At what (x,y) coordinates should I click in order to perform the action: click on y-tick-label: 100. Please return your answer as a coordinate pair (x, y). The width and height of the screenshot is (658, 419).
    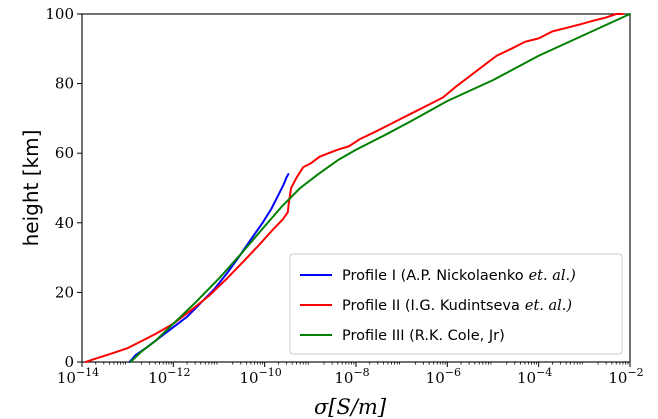
    Looking at the image, I should click on (59, 14).